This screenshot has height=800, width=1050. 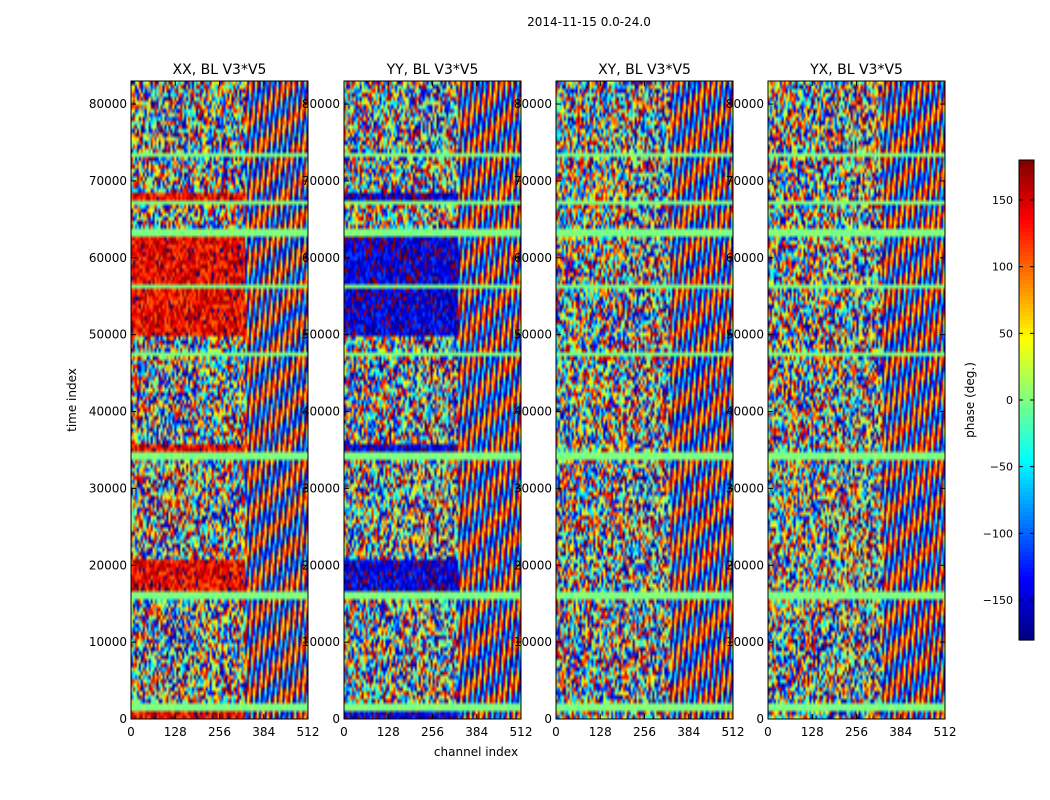 I want to click on panel-1-ytick-label: 0, so click(x=336, y=719).